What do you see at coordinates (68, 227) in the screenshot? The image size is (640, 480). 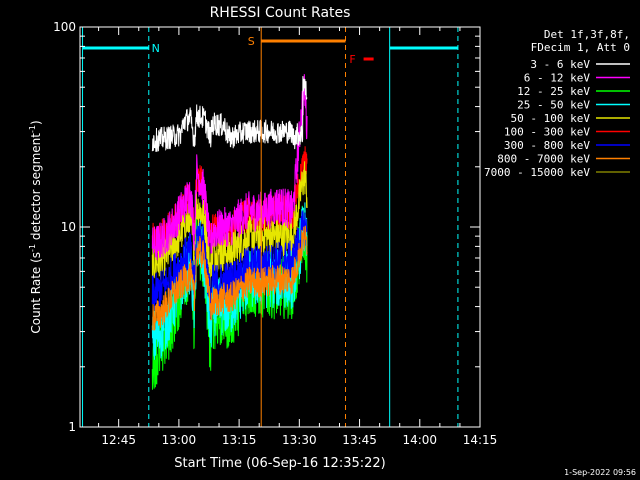 I see `y-tick-label-1: 10` at bounding box center [68, 227].